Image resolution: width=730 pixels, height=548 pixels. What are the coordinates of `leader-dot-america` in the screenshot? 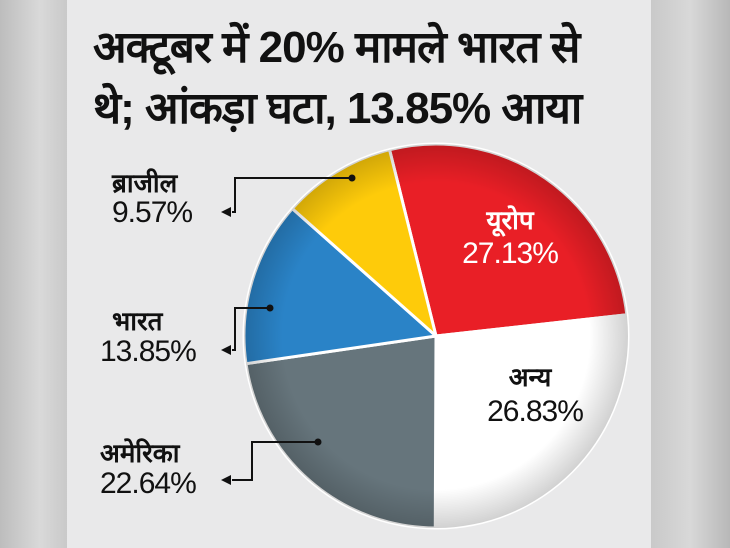 It's located at (318, 442).